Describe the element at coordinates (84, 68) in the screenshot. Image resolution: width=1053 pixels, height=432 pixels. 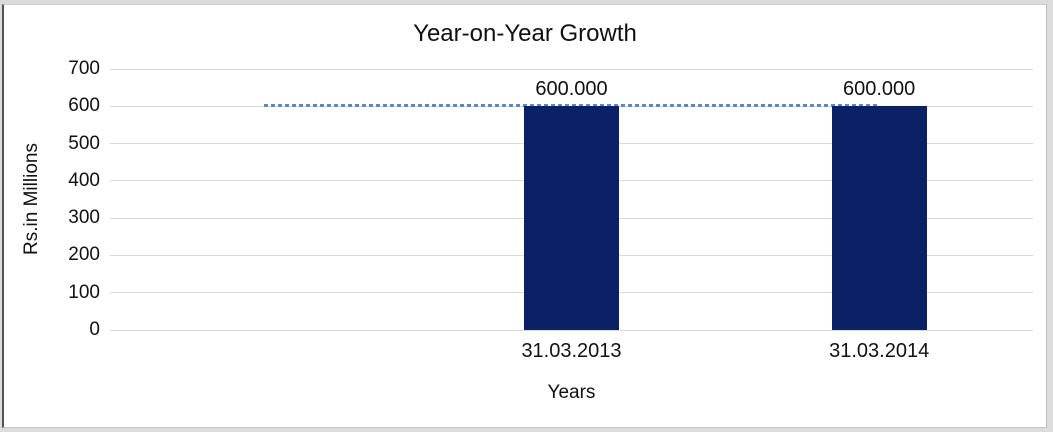
I see `y-tick-label: 700` at that location.